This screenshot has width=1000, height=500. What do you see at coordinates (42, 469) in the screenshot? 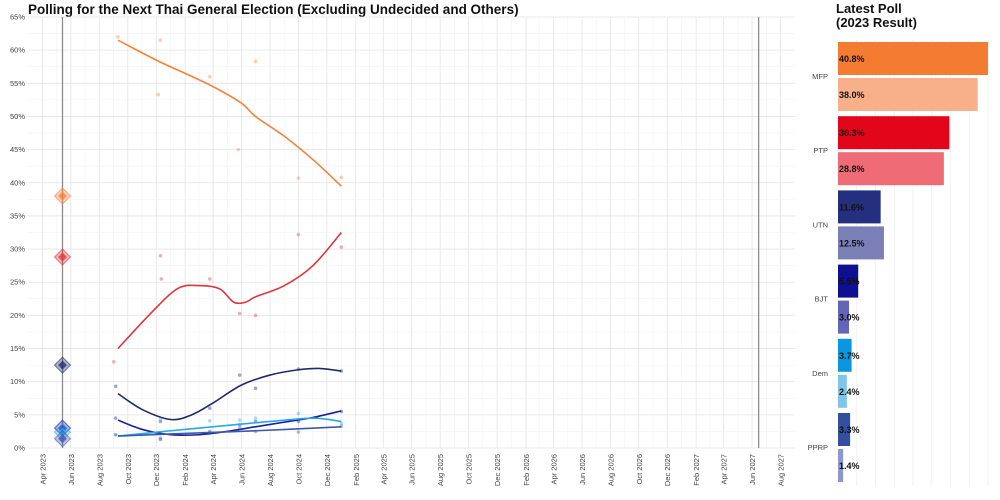
I see `x-tick-label: Apr 2023` at bounding box center [42, 469].